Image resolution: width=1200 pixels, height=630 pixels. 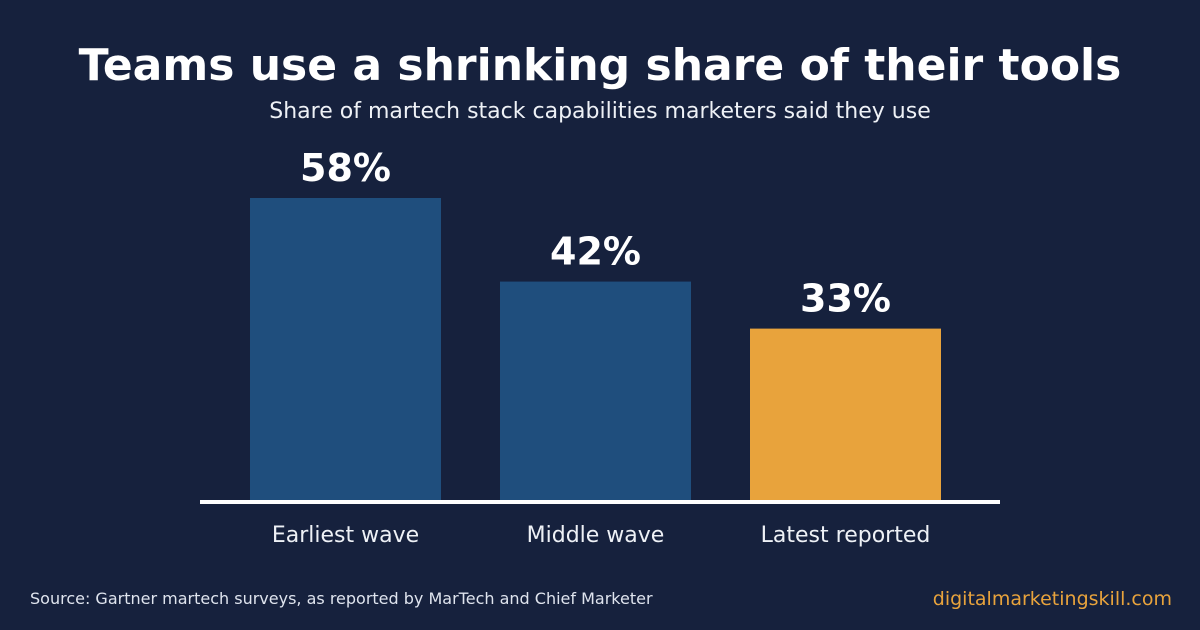 What do you see at coordinates (345, 535) in the screenshot?
I see `category-label: Earliest wave` at bounding box center [345, 535].